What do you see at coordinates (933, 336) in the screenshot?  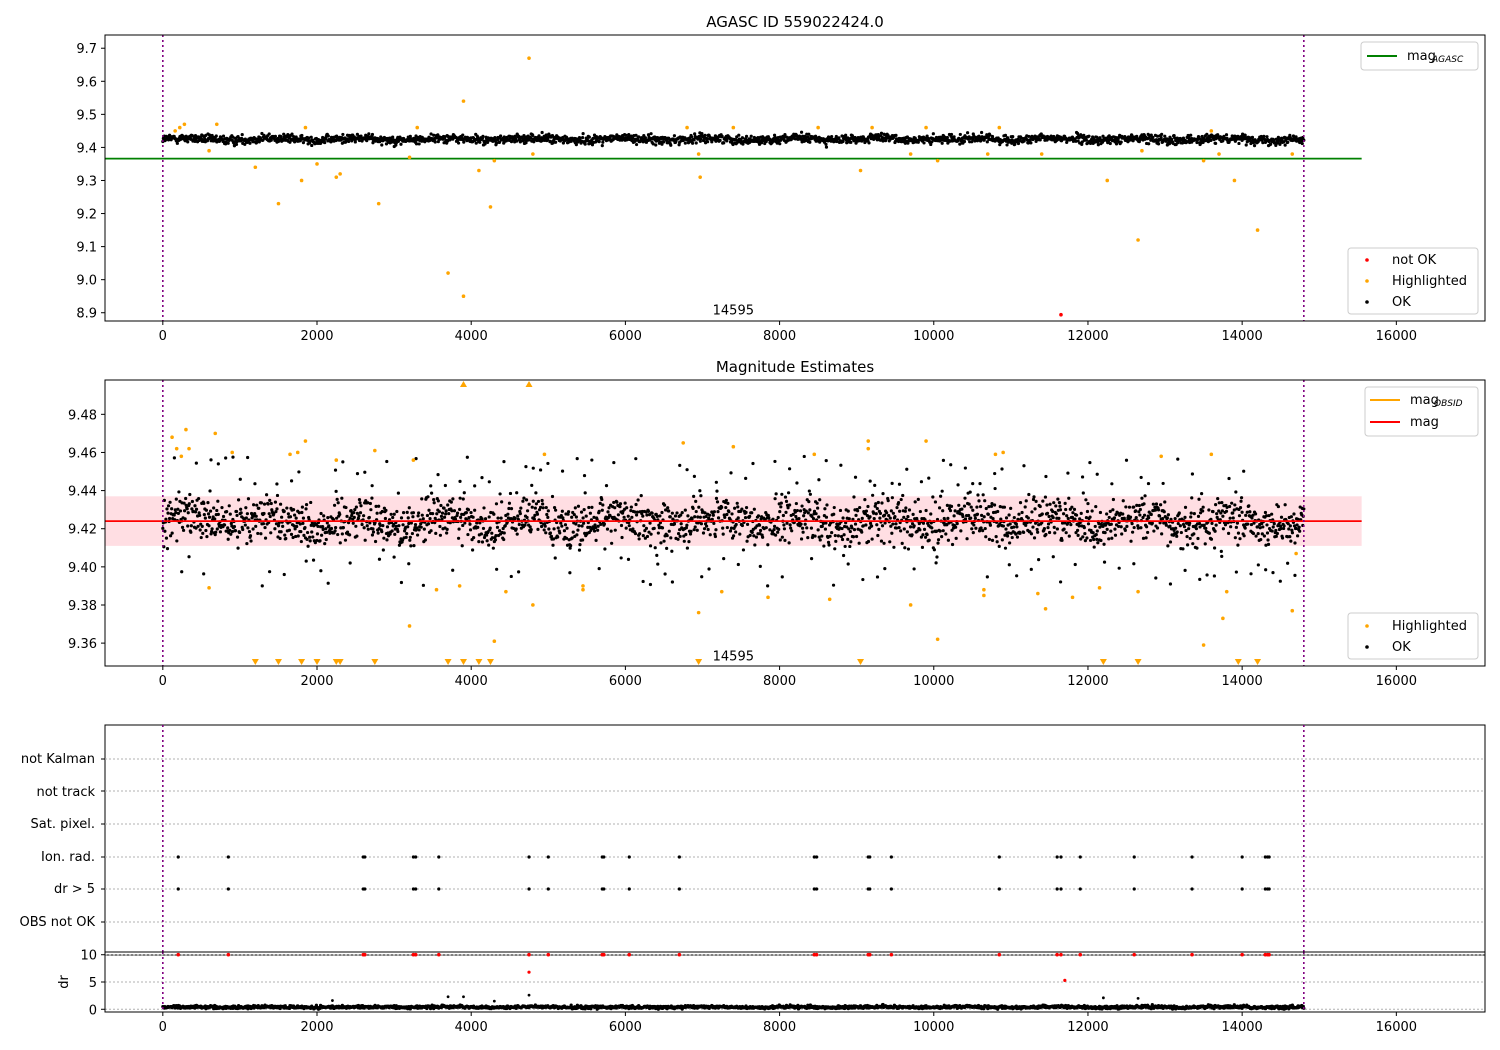 I see `x-tick-label: 10000` at bounding box center [933, 336].